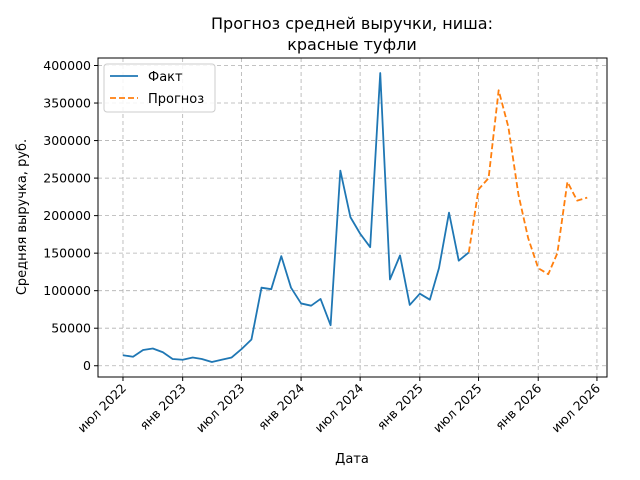 This screenshot has height=480, width=640. Describe the element at coordinates (281, 406) in the screenshot. I see `x-tick-label: янв 2024` at that location.